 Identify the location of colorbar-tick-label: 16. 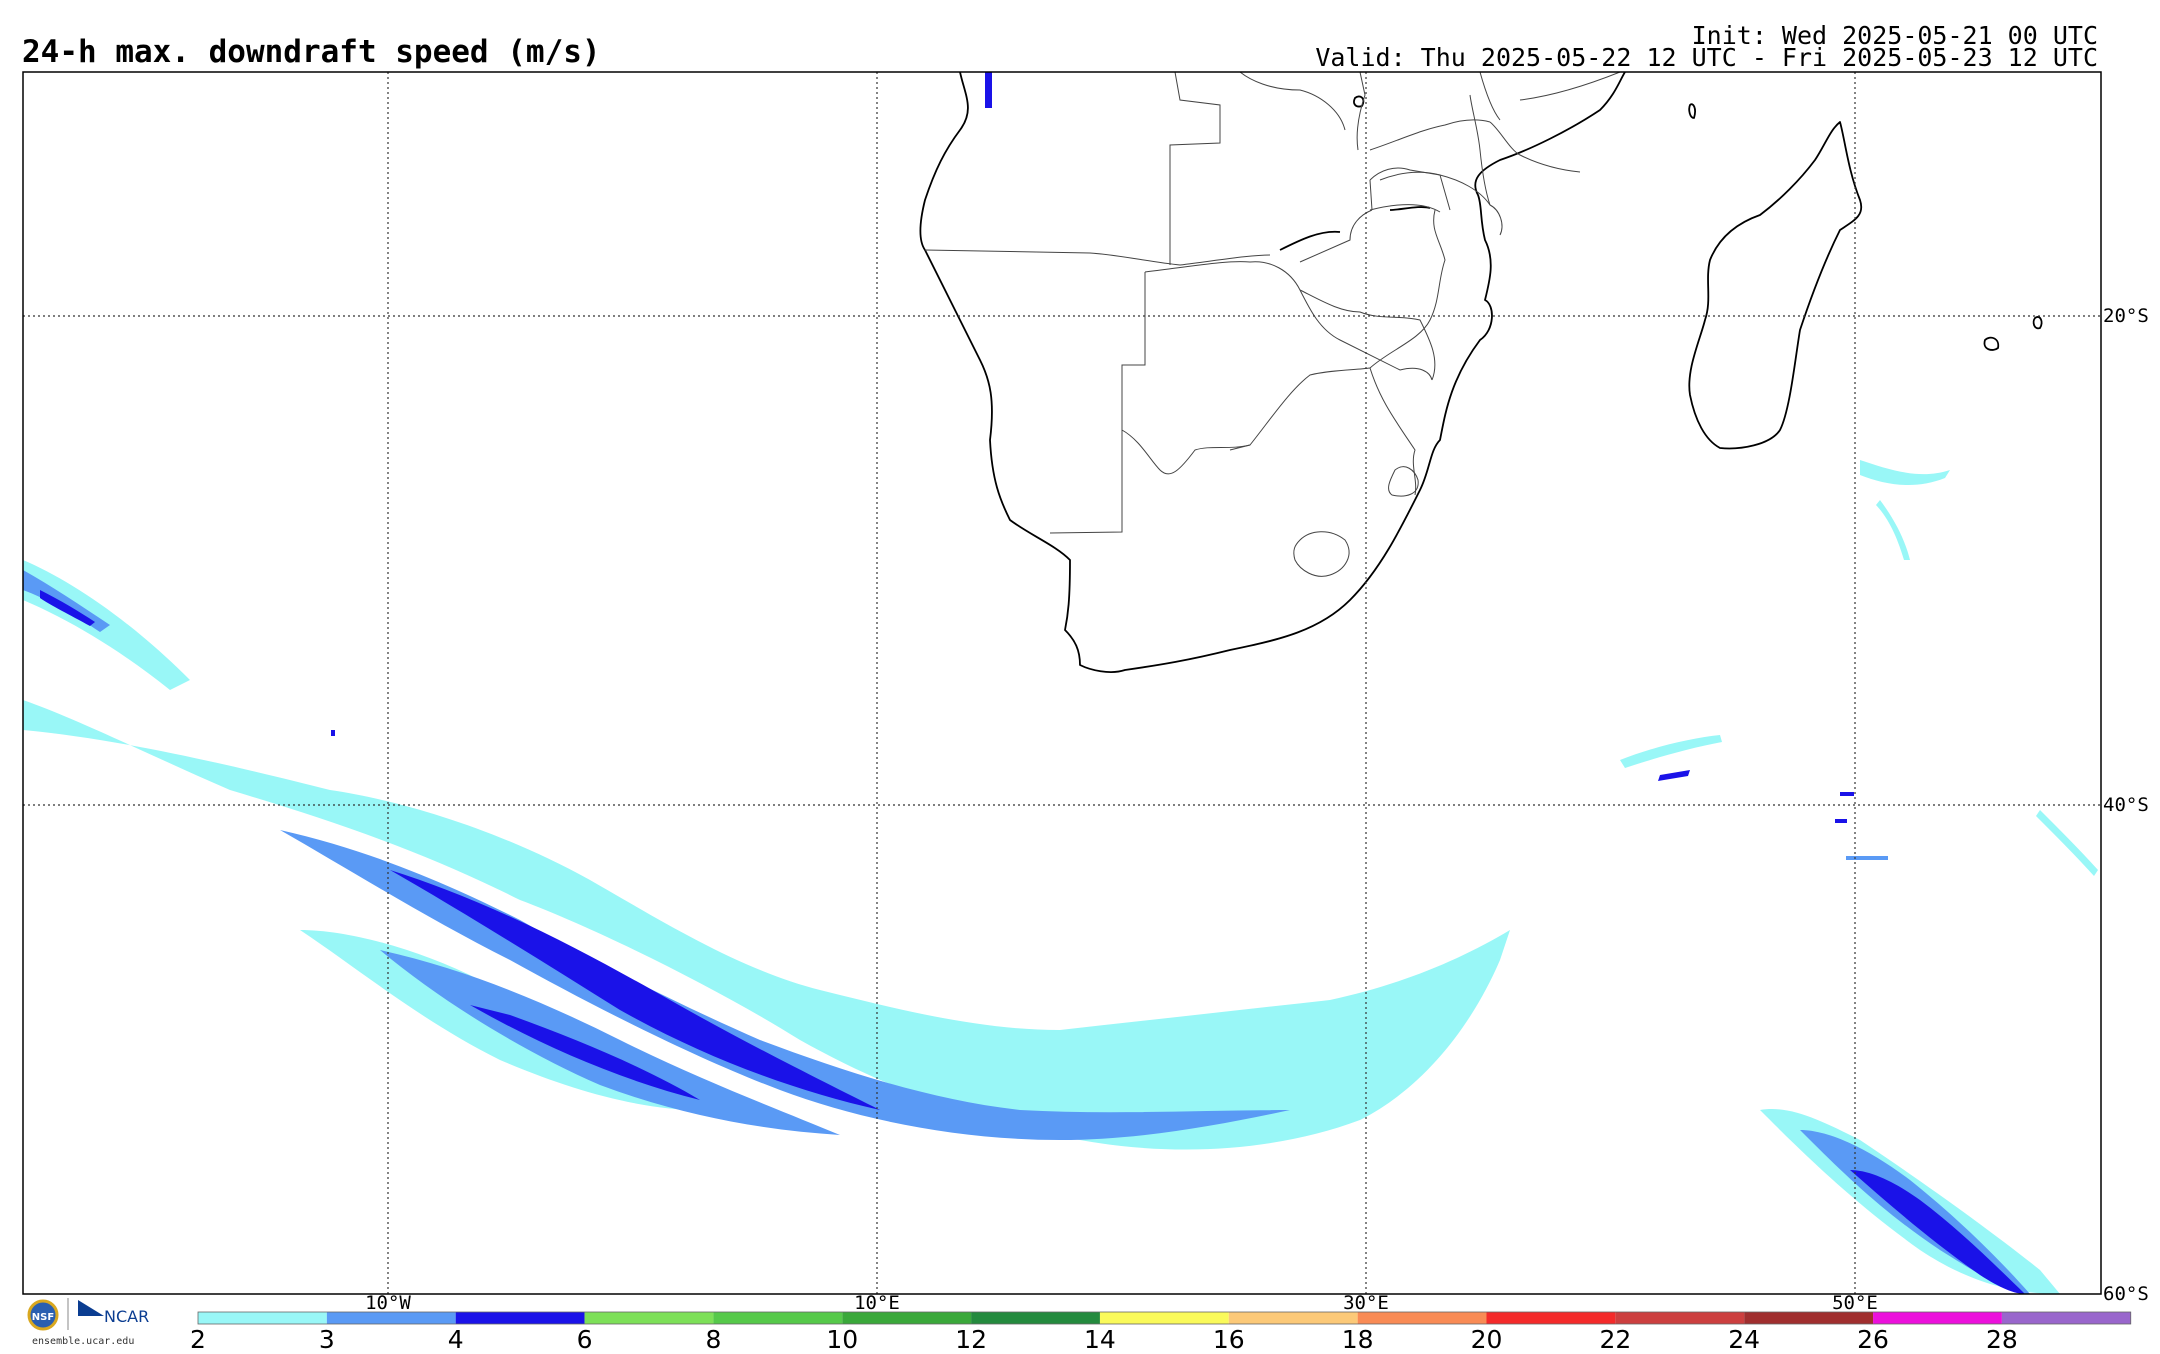
(1229, 1339).